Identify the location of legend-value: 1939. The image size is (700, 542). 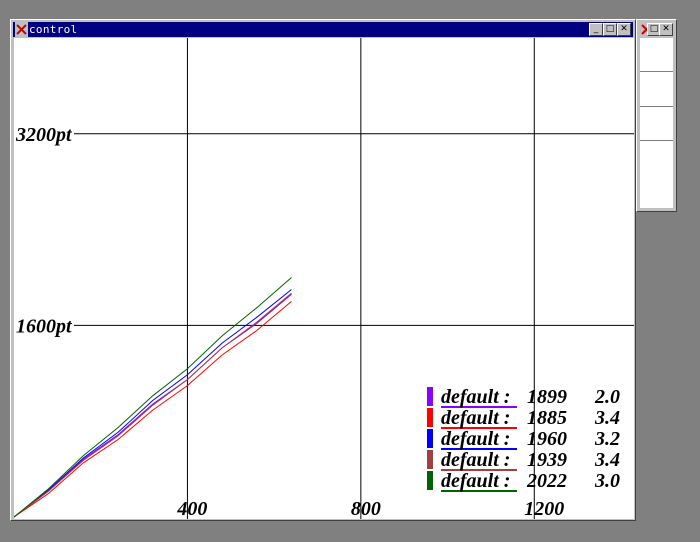
(547, 460).